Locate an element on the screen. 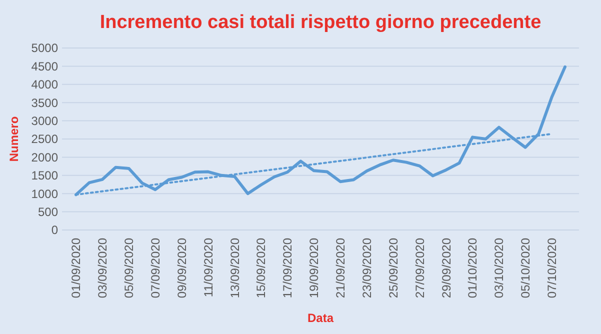 The height and width of the screenshot is (334, 601). x-tick-label: 17/09/2020 is located at coordinates (287, 268).